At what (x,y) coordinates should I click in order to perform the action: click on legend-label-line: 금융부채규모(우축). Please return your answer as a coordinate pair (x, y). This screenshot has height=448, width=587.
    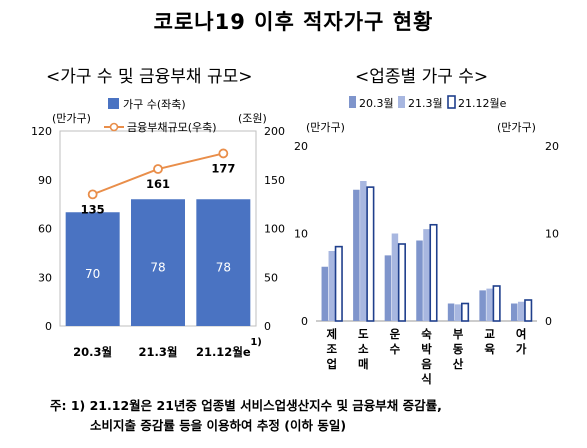
    Looking at the image, I should click on (172, 127).